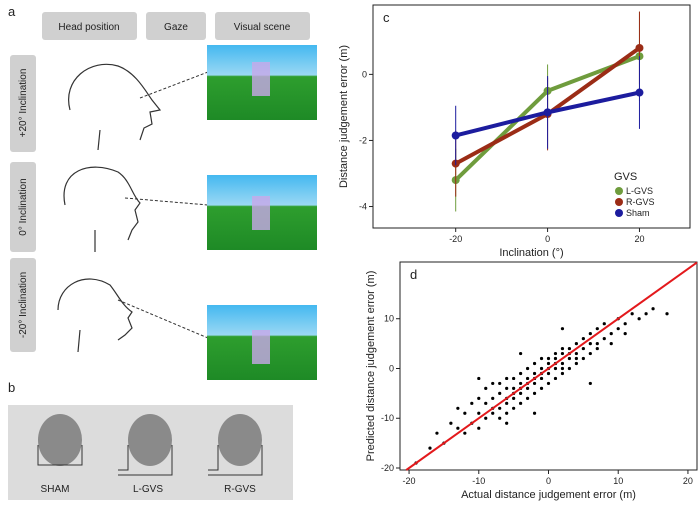 The width and height of the screenshot is (700, 507). I want to click on y-tick-label: 10, so click(389, 319).